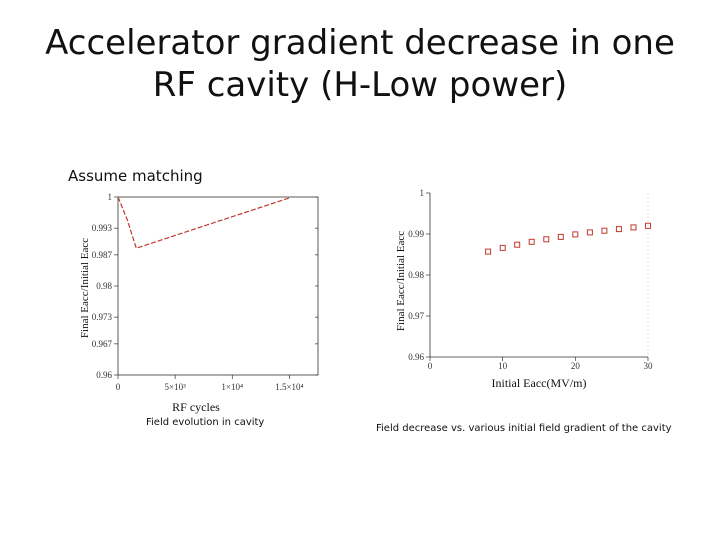 Image resolution: width=720 pixels, height=540 pixels. What do you see at coordinates (576, 366) in the screenshot?
I see `right-x-tick-label: 20` at bounding box center [576, 366].